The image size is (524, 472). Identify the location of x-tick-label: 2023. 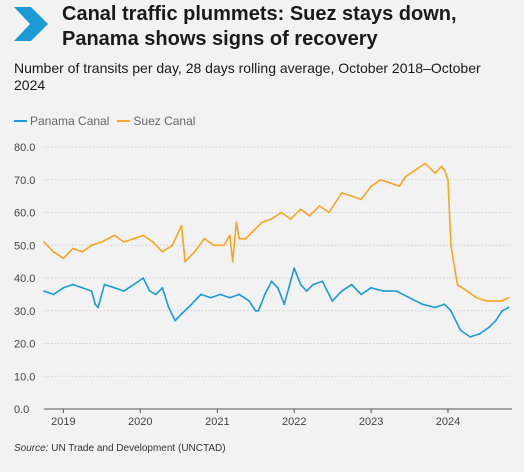
(371, 422).